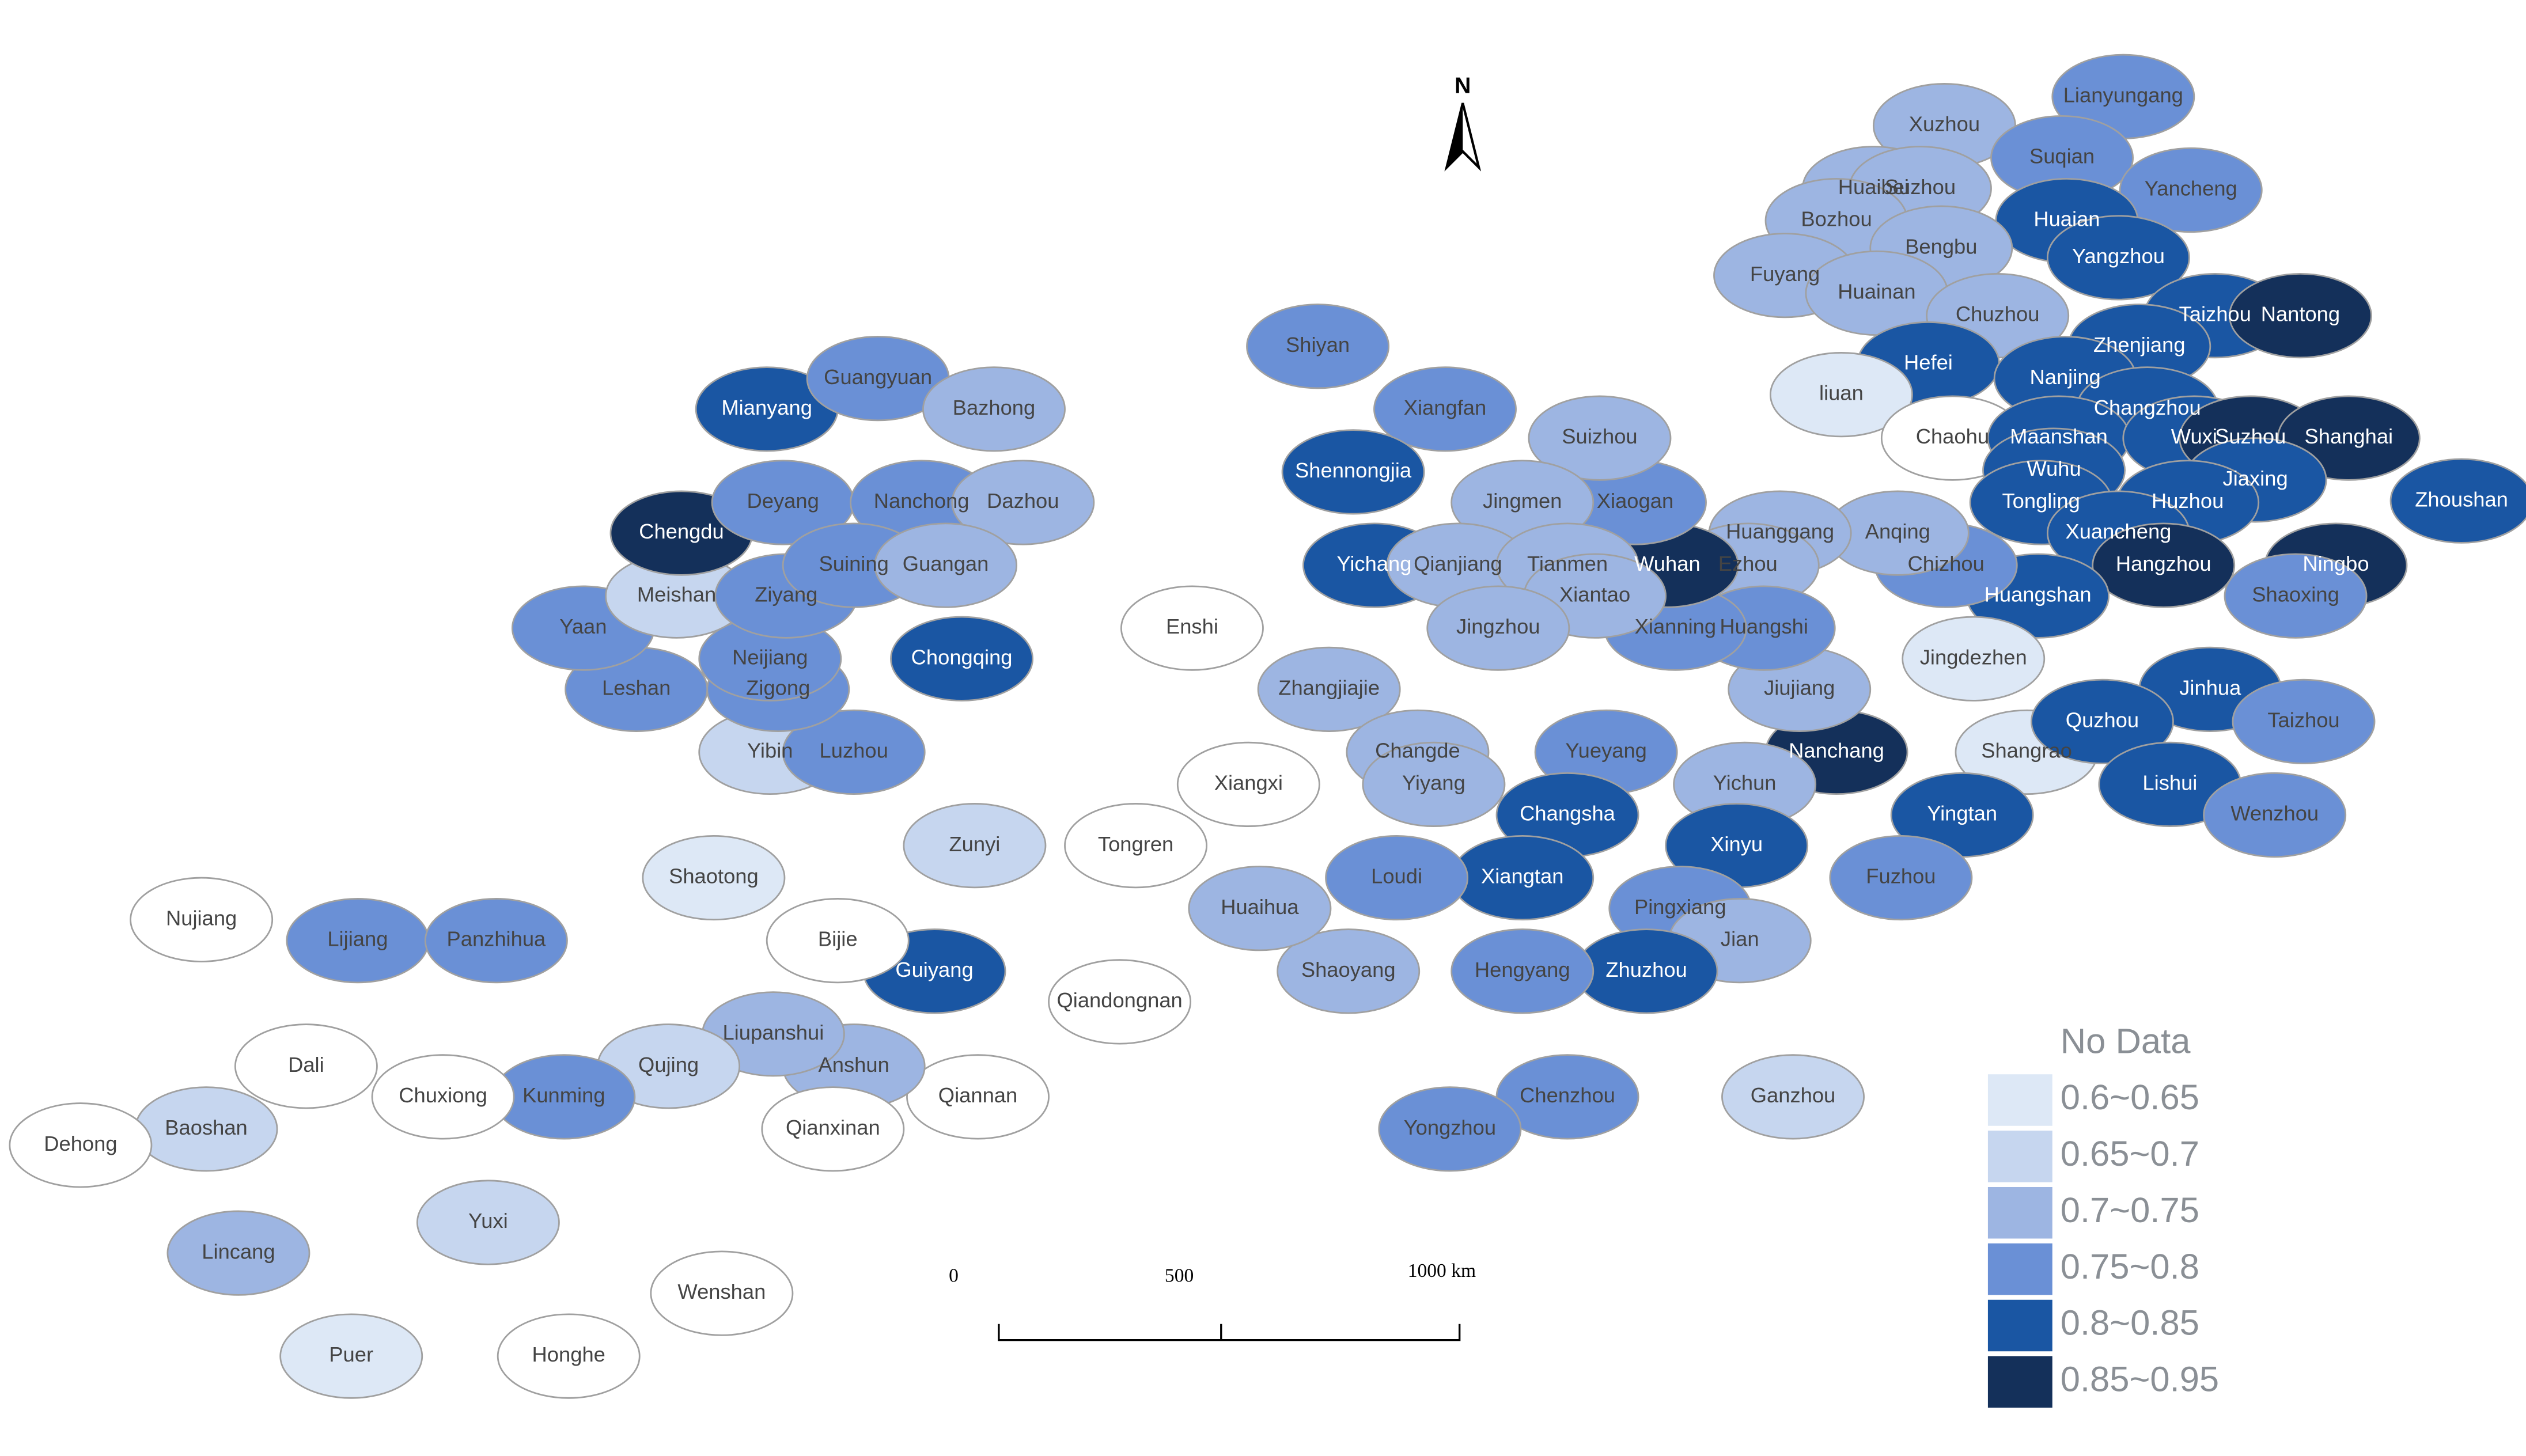 This screenshot has height=1456, width=2526. Describe the element at coordinates (722, 1291) in the screenshot. I see `region-label: Wenshan` at that location.